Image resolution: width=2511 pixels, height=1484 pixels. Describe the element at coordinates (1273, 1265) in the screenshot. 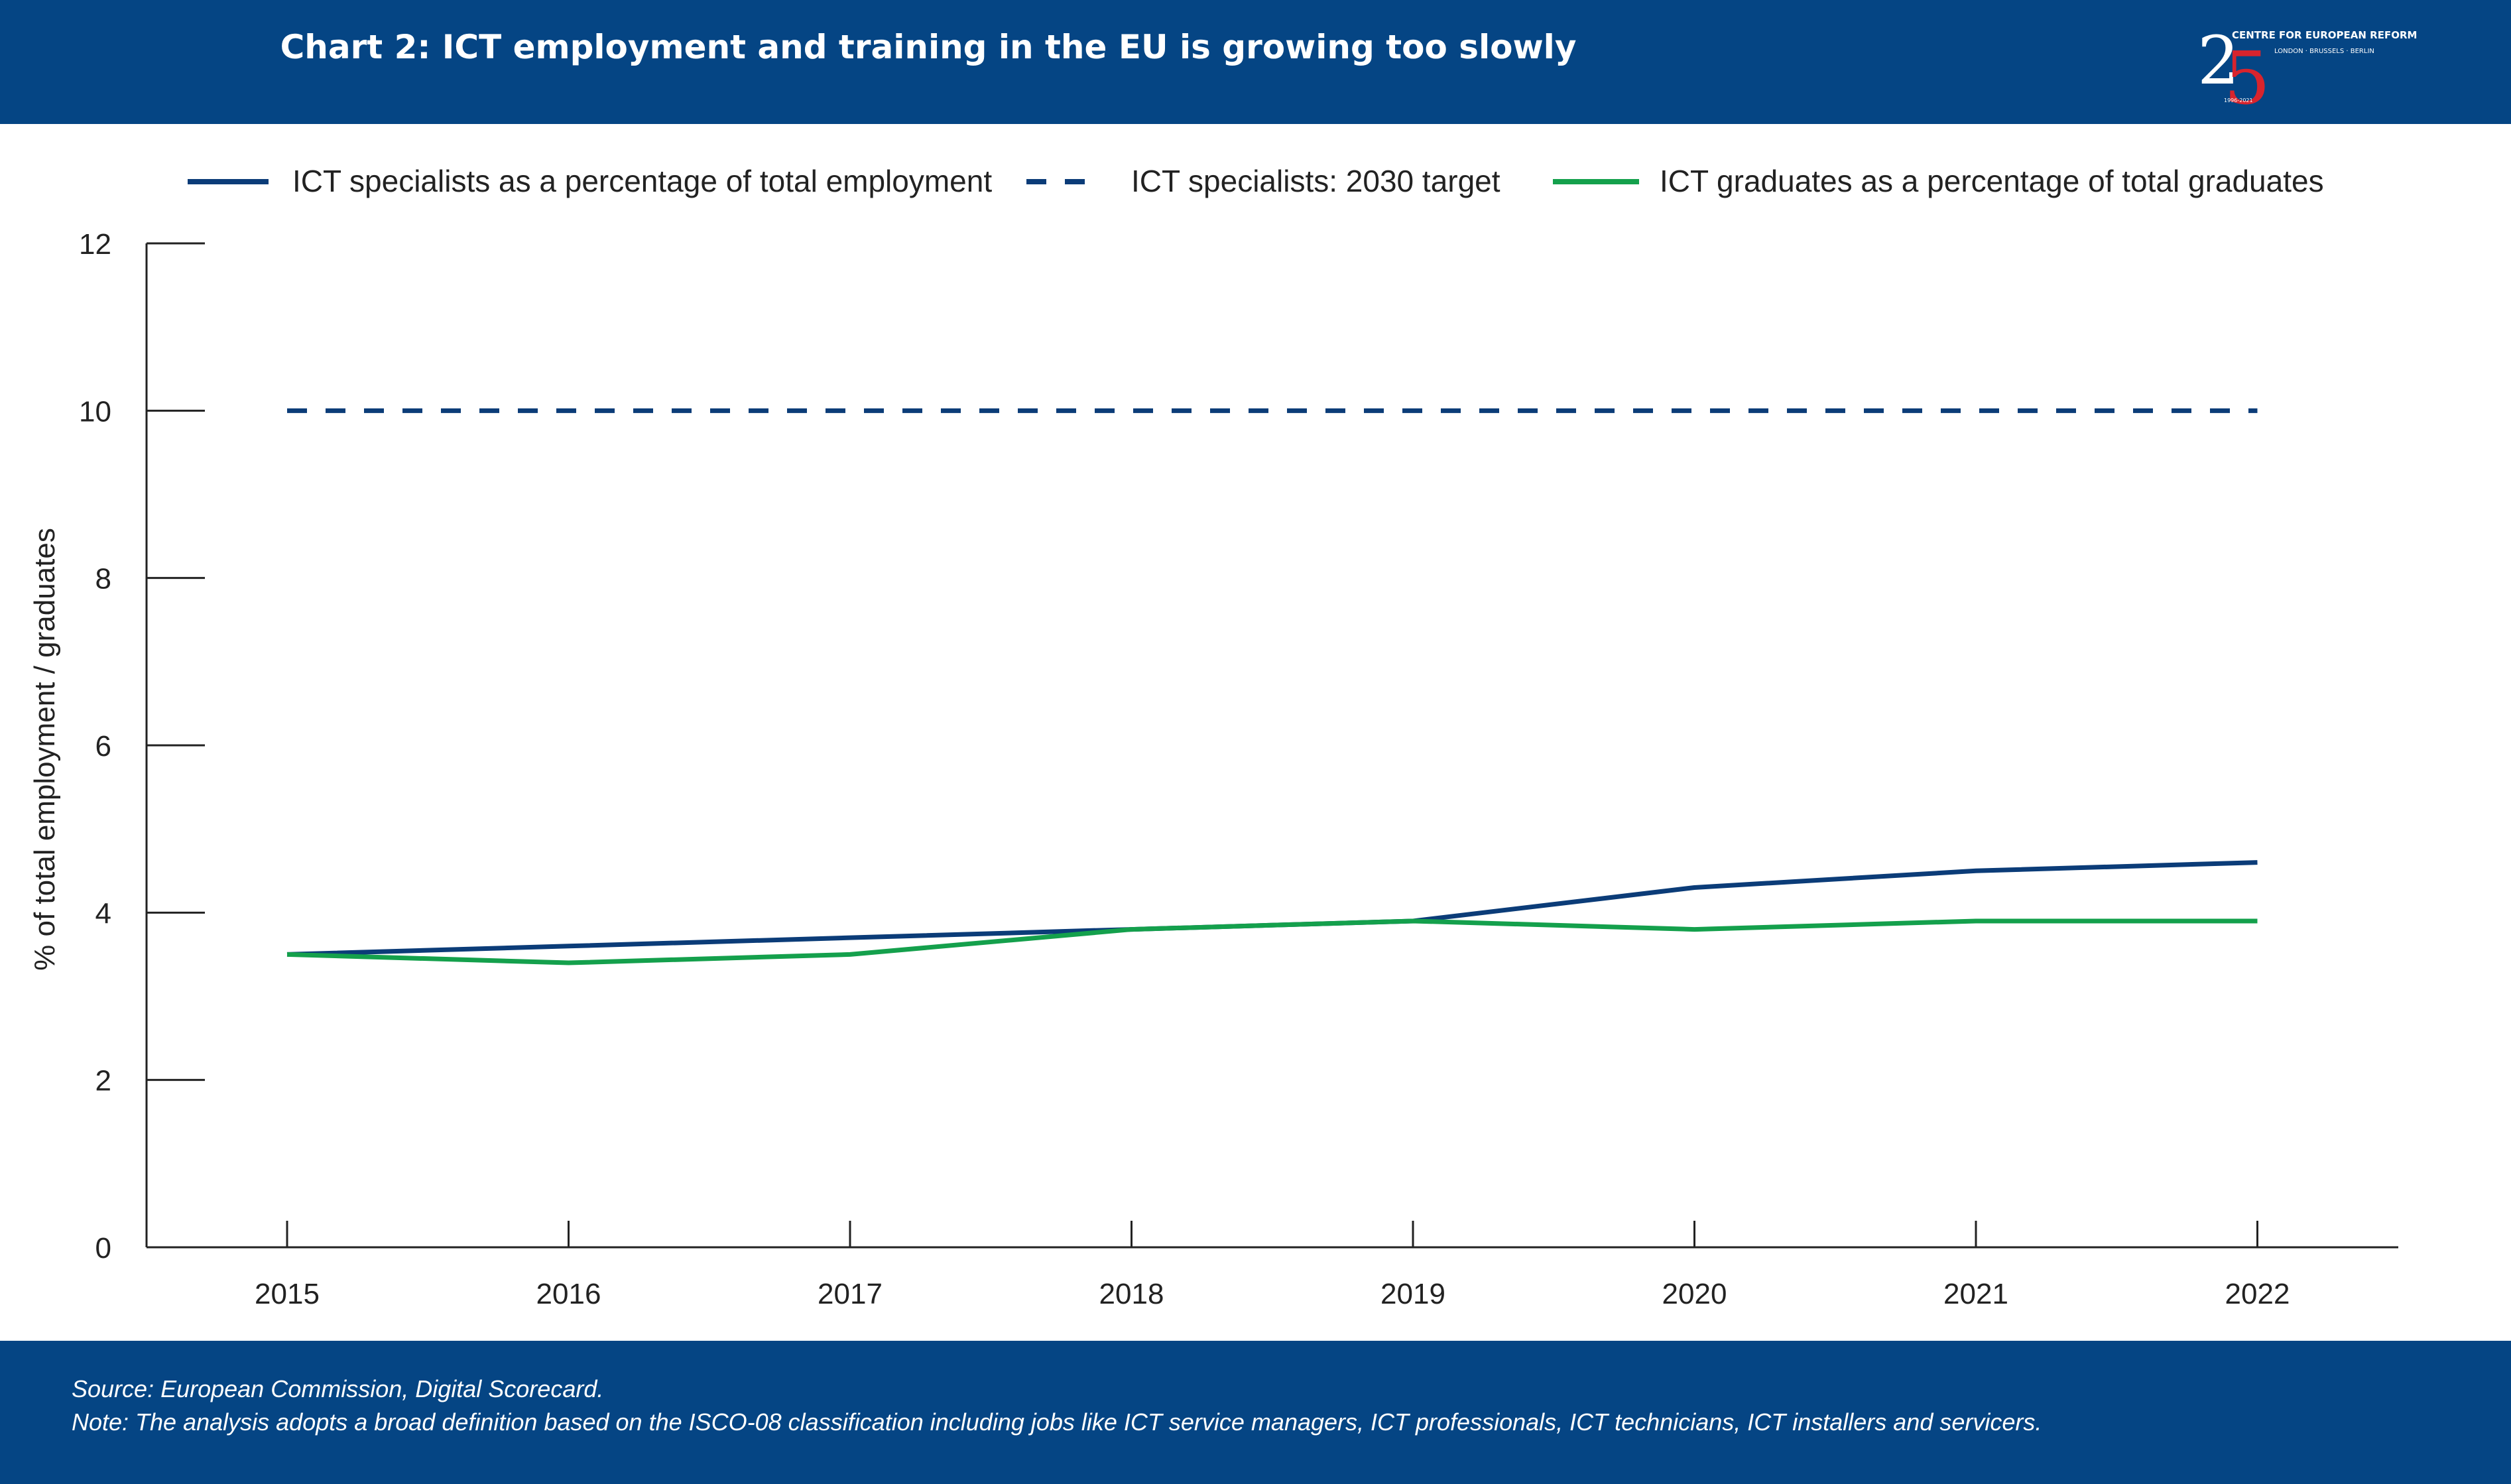

I see `x-ticks: 2015 2016 2017 2018 2019 2020 2021 2022` at that location.